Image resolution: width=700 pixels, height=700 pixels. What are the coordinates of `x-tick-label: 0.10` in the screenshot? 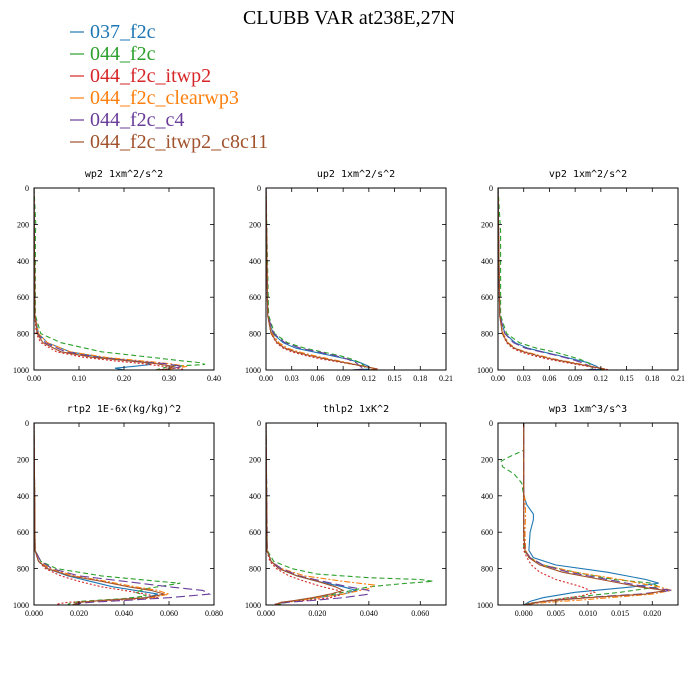 It's located at (79, 378).